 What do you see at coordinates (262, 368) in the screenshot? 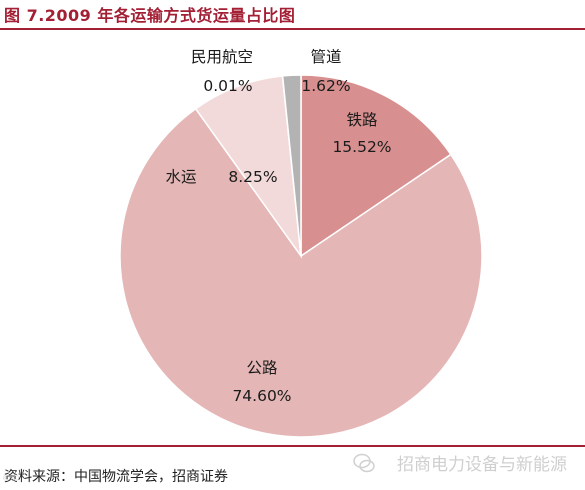
I see `slice-label-1: 公路` at bounding box center [262, 368].